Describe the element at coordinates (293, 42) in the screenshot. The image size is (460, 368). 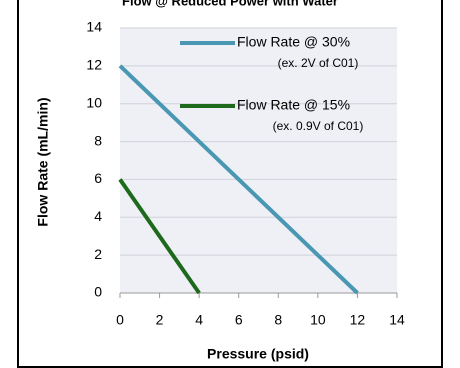
I see `legend-label: Flow Rate @ 30%` at that location.